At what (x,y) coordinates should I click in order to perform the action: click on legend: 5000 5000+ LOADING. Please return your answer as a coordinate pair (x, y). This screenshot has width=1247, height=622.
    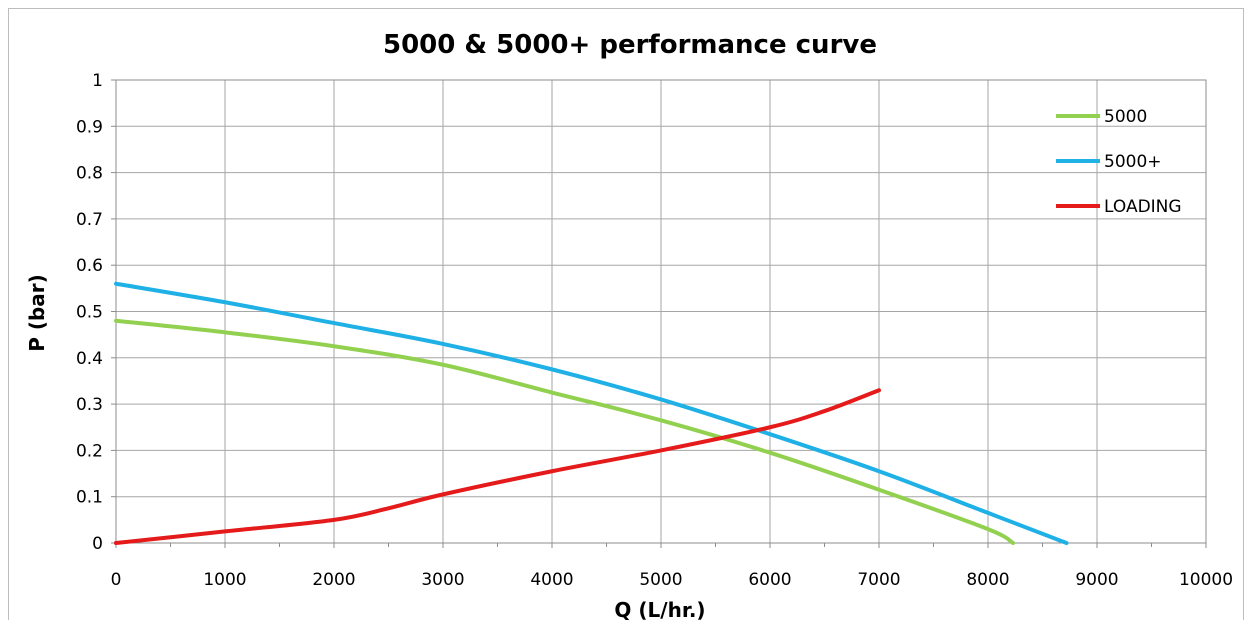
    Looking at the image, I should click on (1119, 162).